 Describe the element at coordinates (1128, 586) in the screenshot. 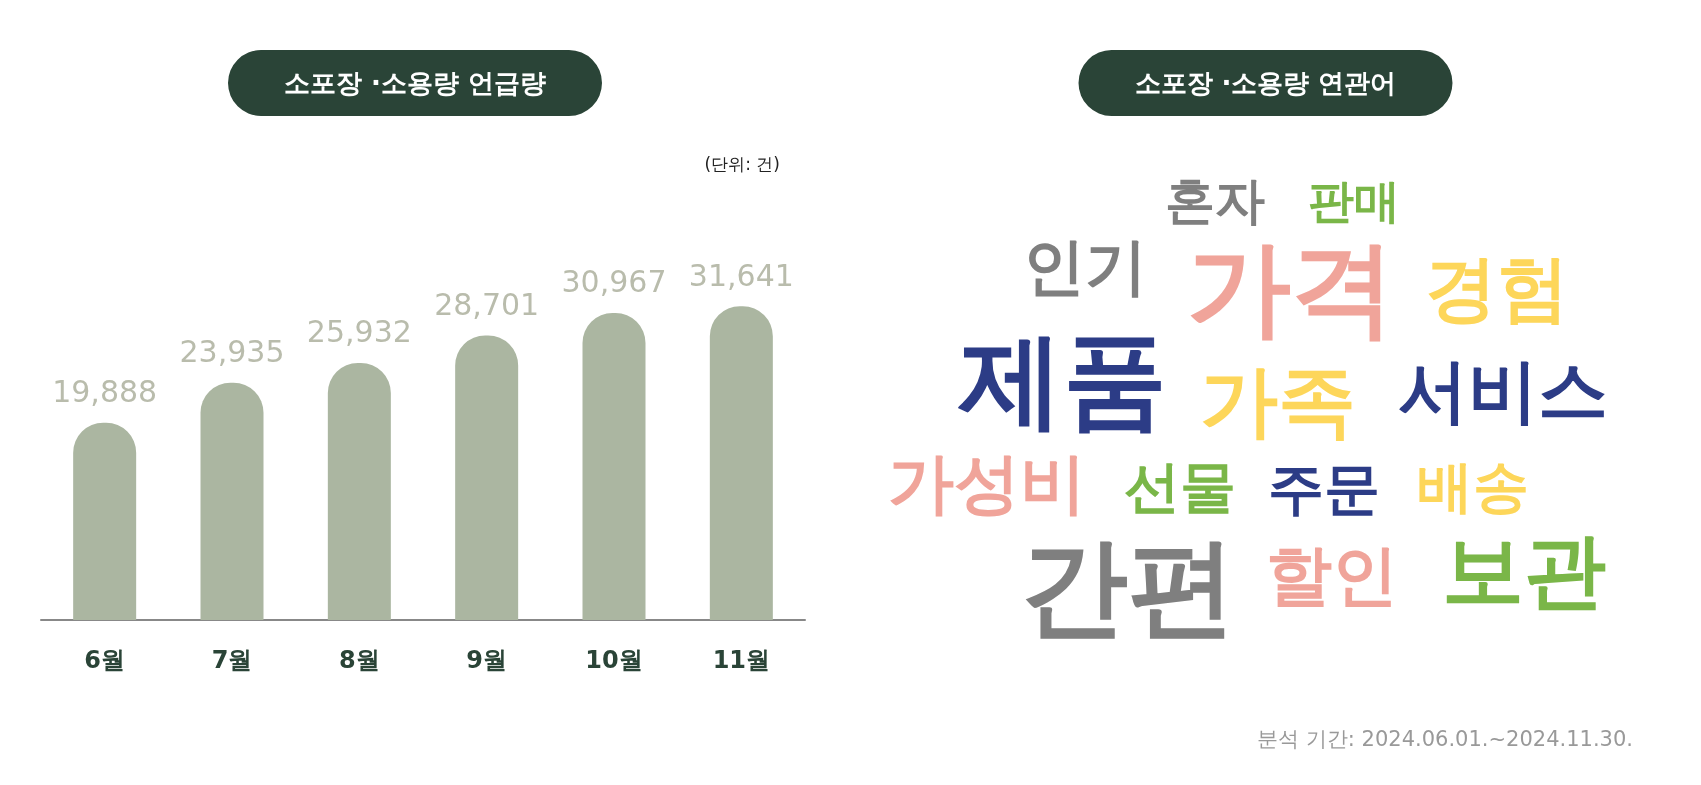

I see `category-label: 간편` at that location.